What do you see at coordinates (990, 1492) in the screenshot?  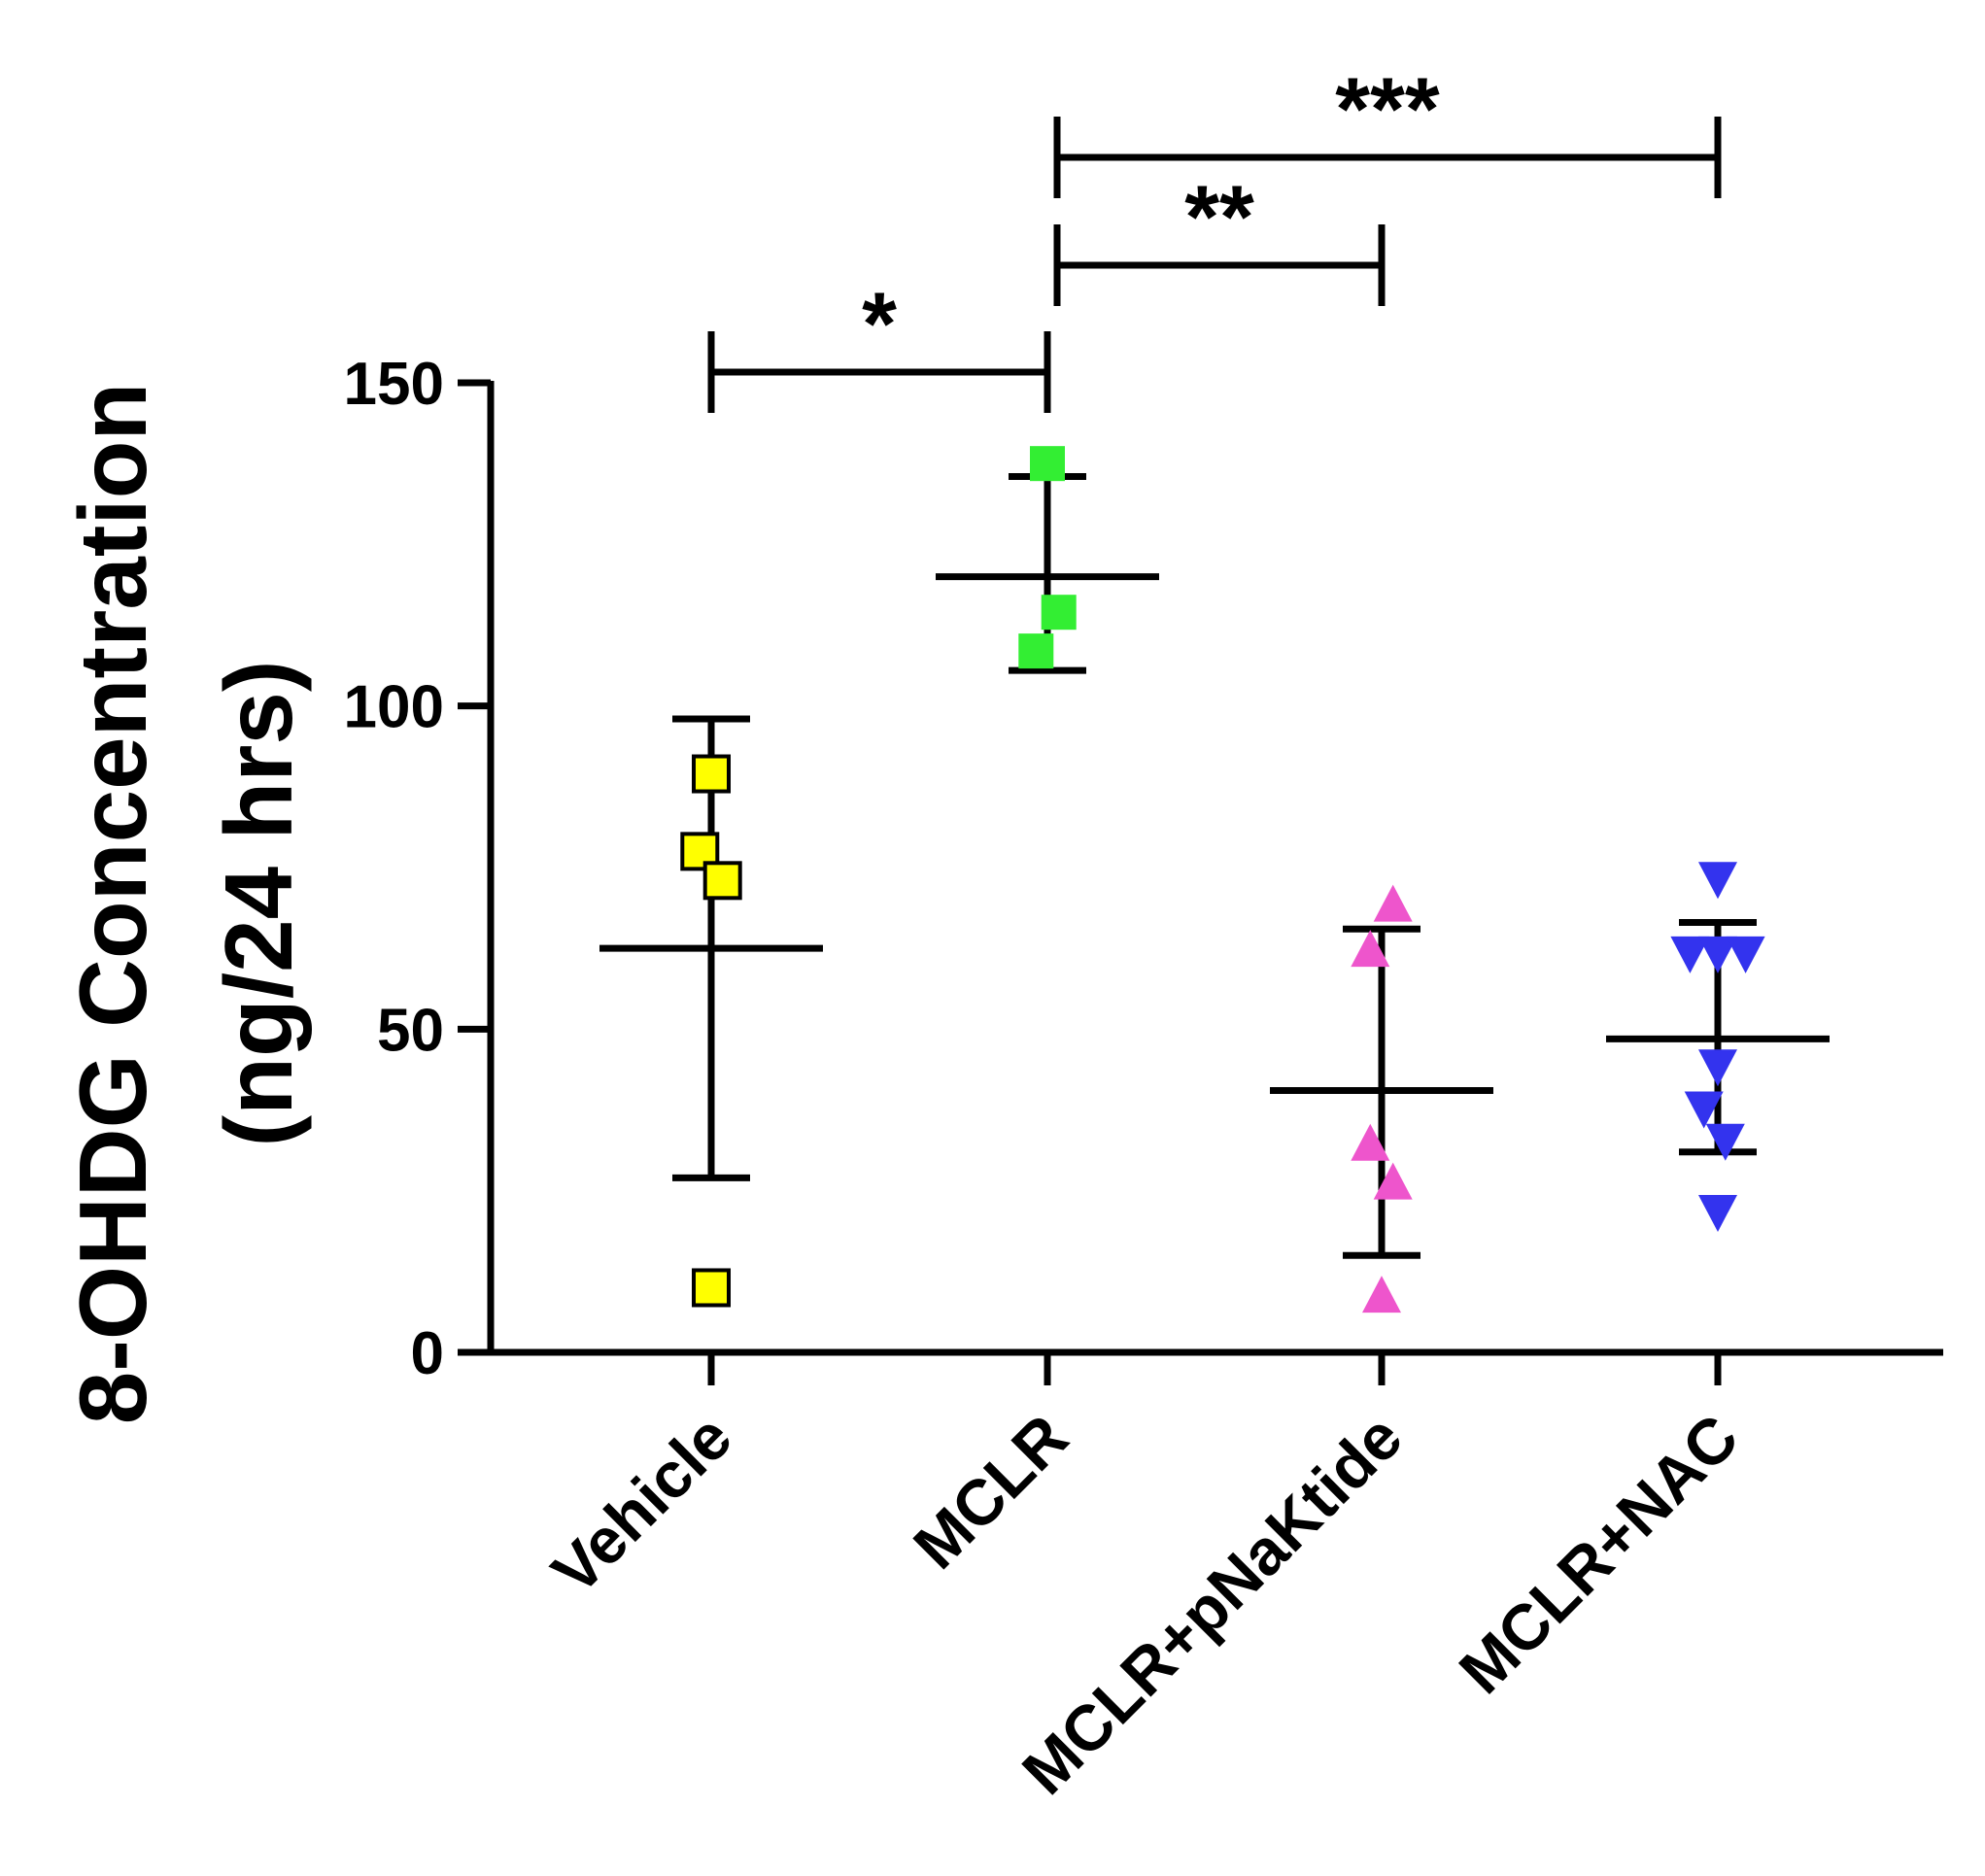 I see `x-tick-label: MCLR` at bounding box center [990, 1492].